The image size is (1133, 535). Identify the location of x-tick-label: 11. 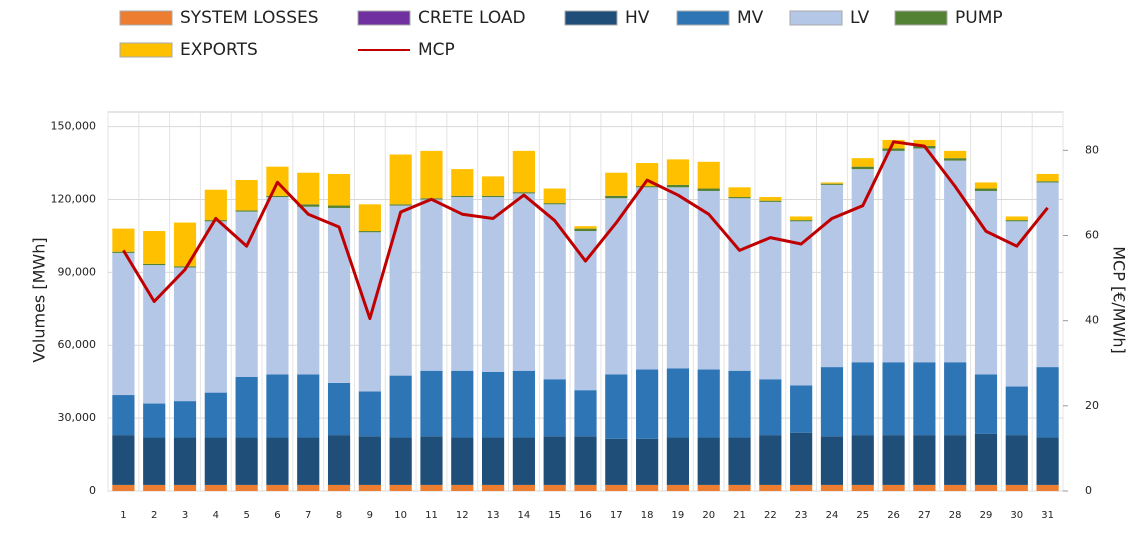
(431, 515).